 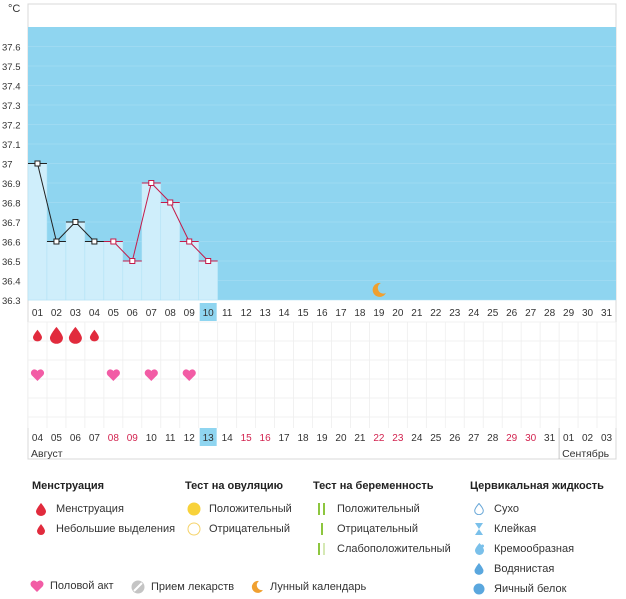 What do you see at coordinates (322, 549) in the screenshot?
I see `faint-lines-icon` at bounding box center [322, 549].